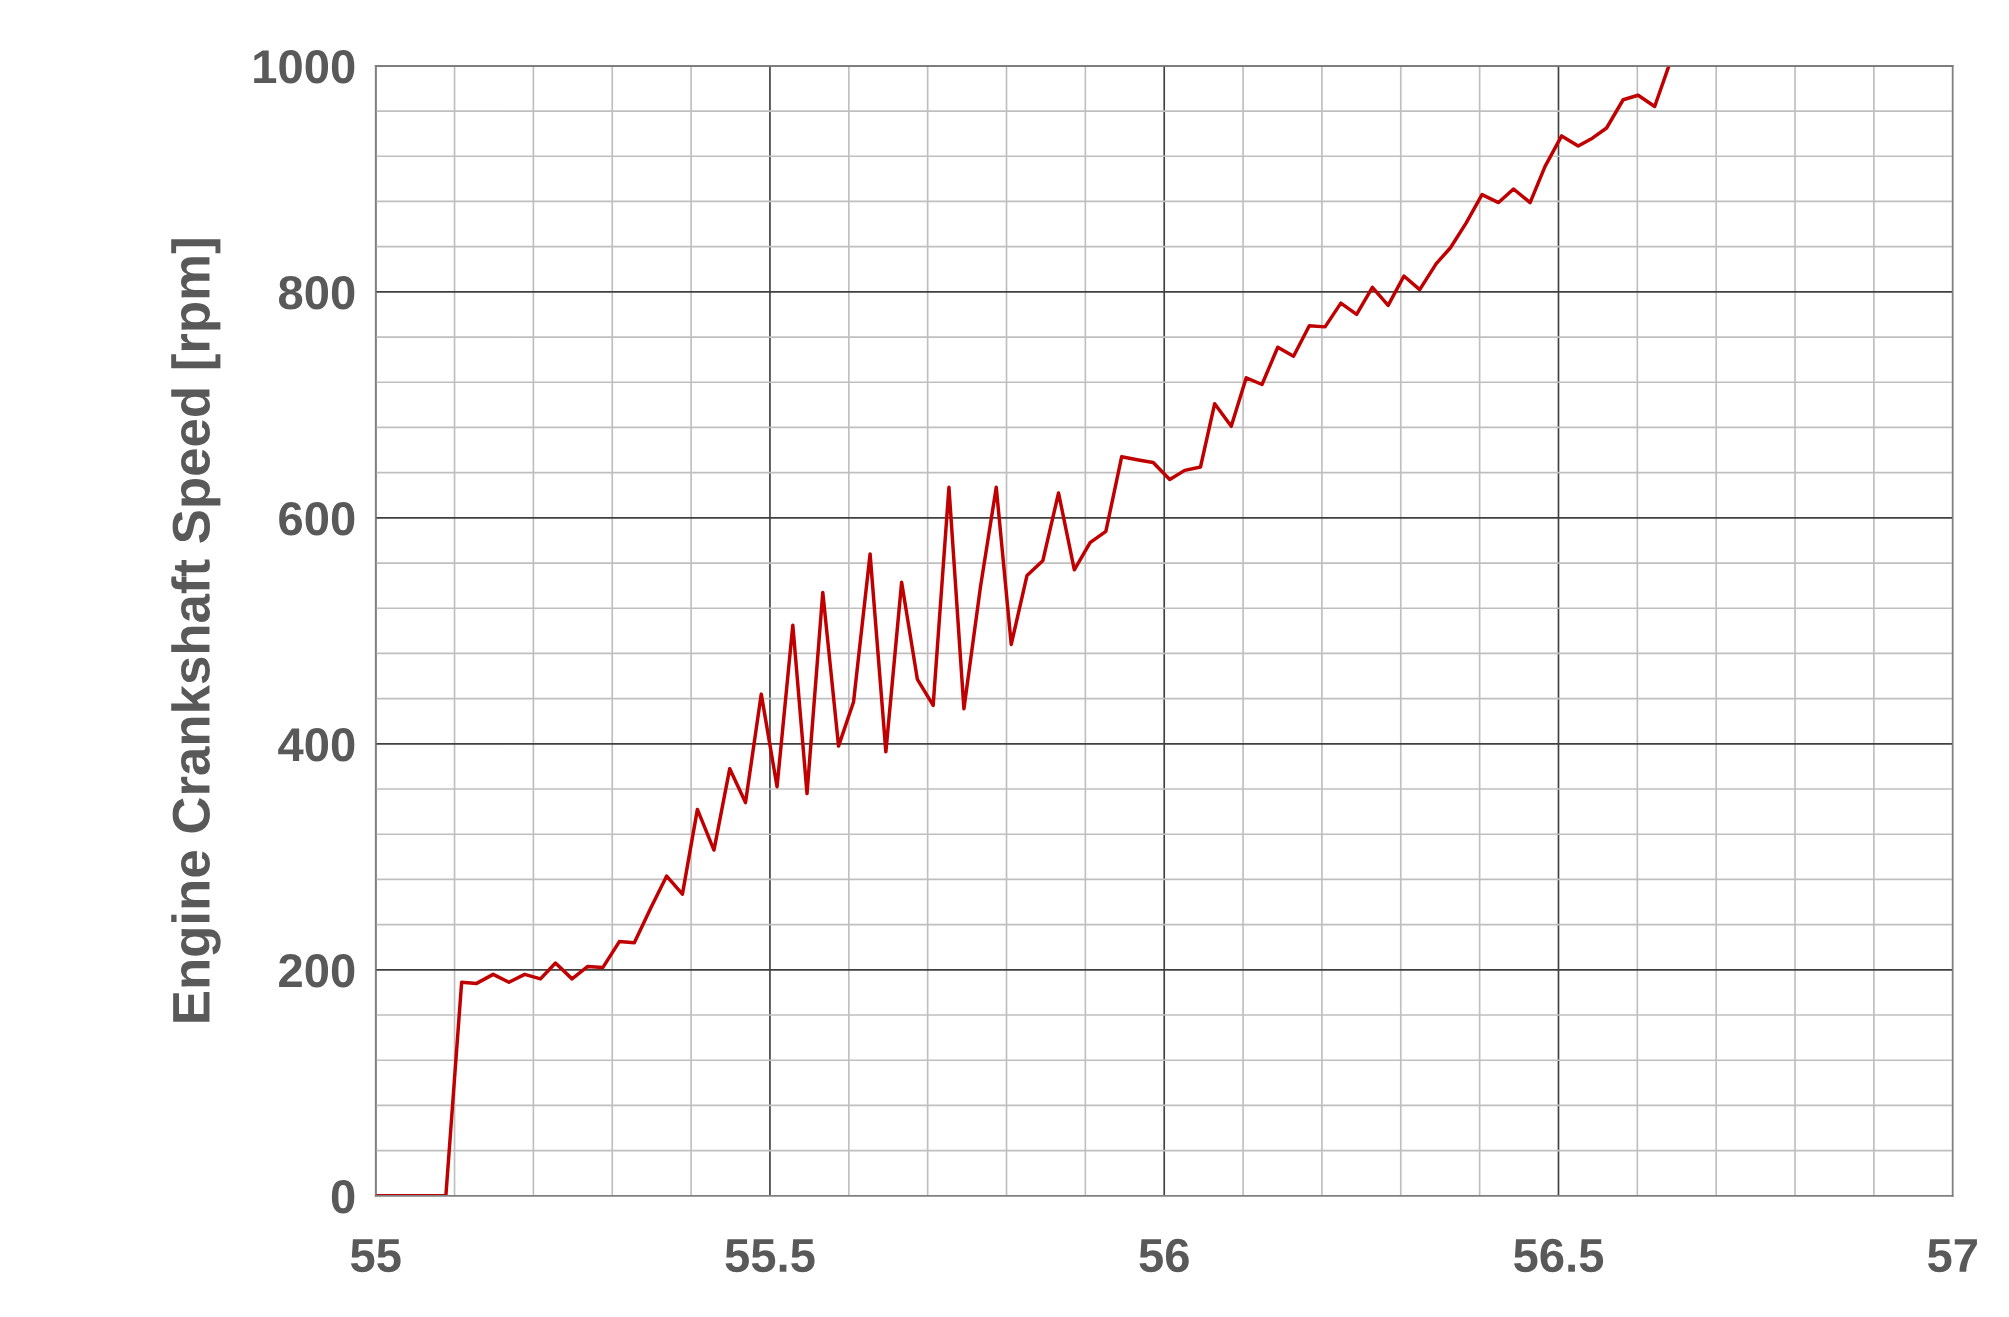 This screenshot has width=2009, height=1317. I want to click on y-axis-title: Engine Crankshaft Speed [rpm], so click(196, 630).